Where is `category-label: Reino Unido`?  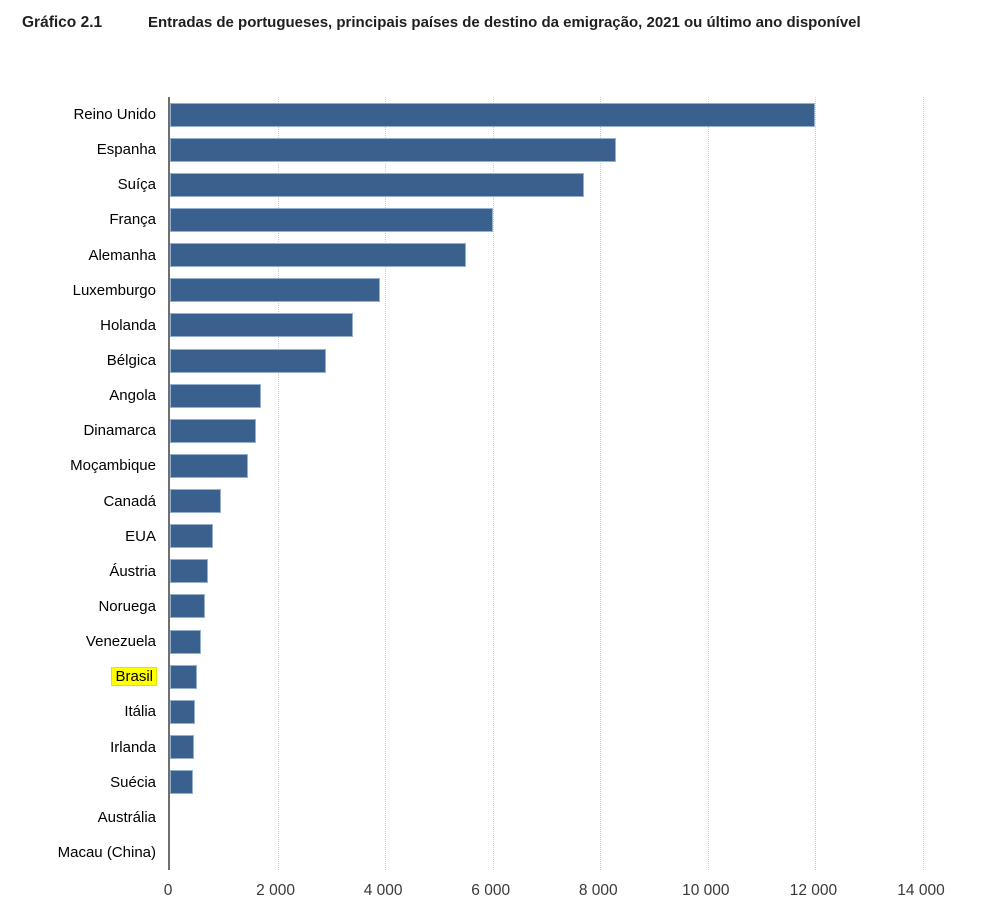
category-label: Reino Unido is located at coordinates (78, 114).